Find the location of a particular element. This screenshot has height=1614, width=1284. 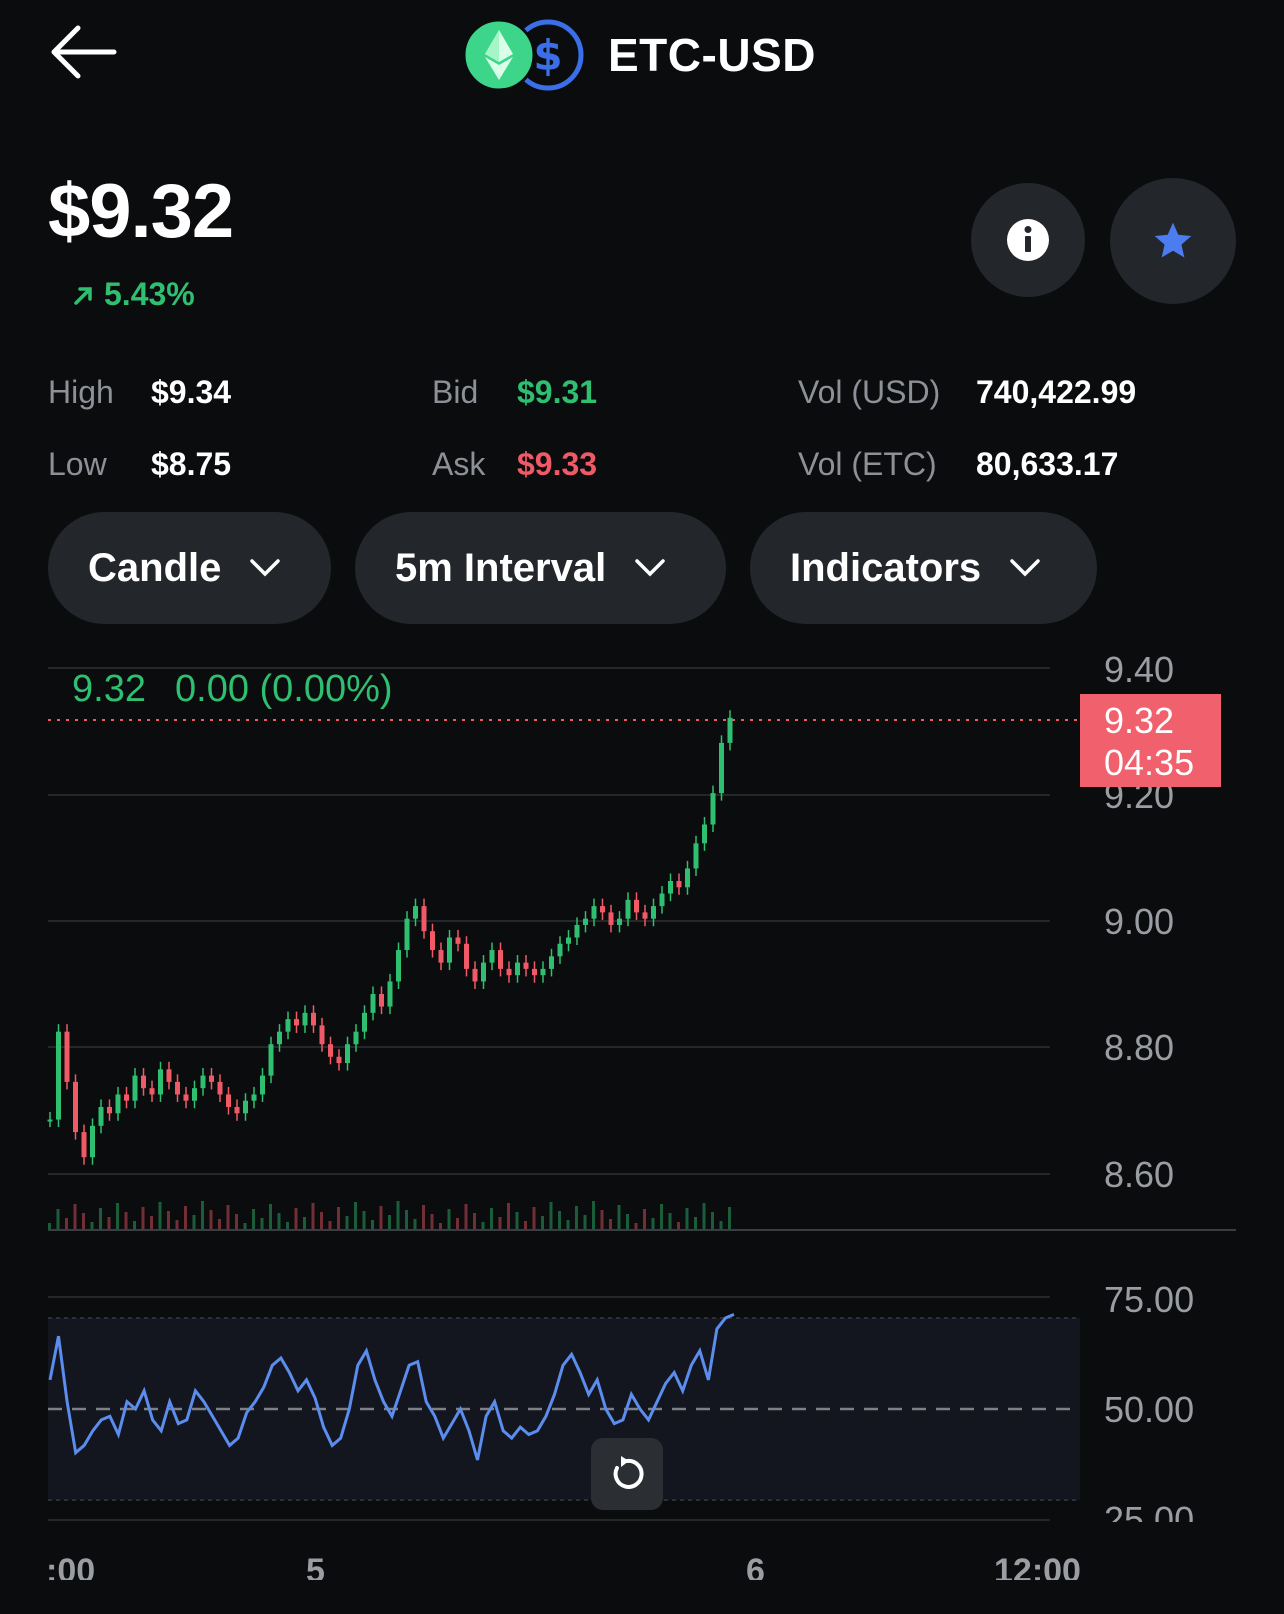

low-value: $8.75 is located at coordinates (191, 464).